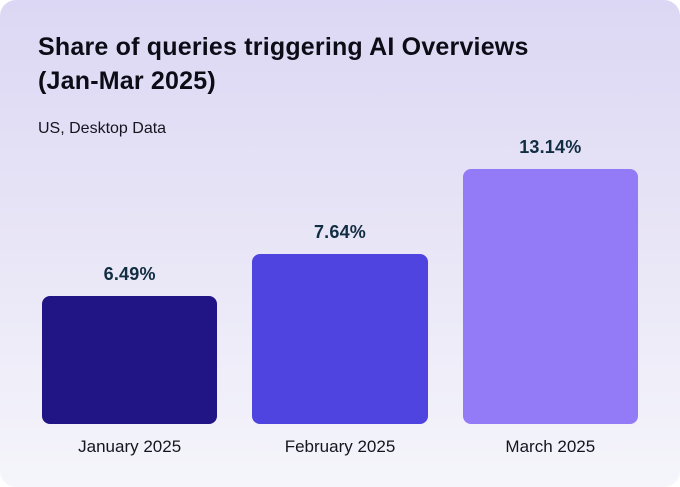 Image resolution: width=680 pixels, height=487 pixels. What do you see at coordinates (102, 128) in the screenshot?
I see `chart-subtitle: US, Desktop Data` at bounding box center [102, 128].